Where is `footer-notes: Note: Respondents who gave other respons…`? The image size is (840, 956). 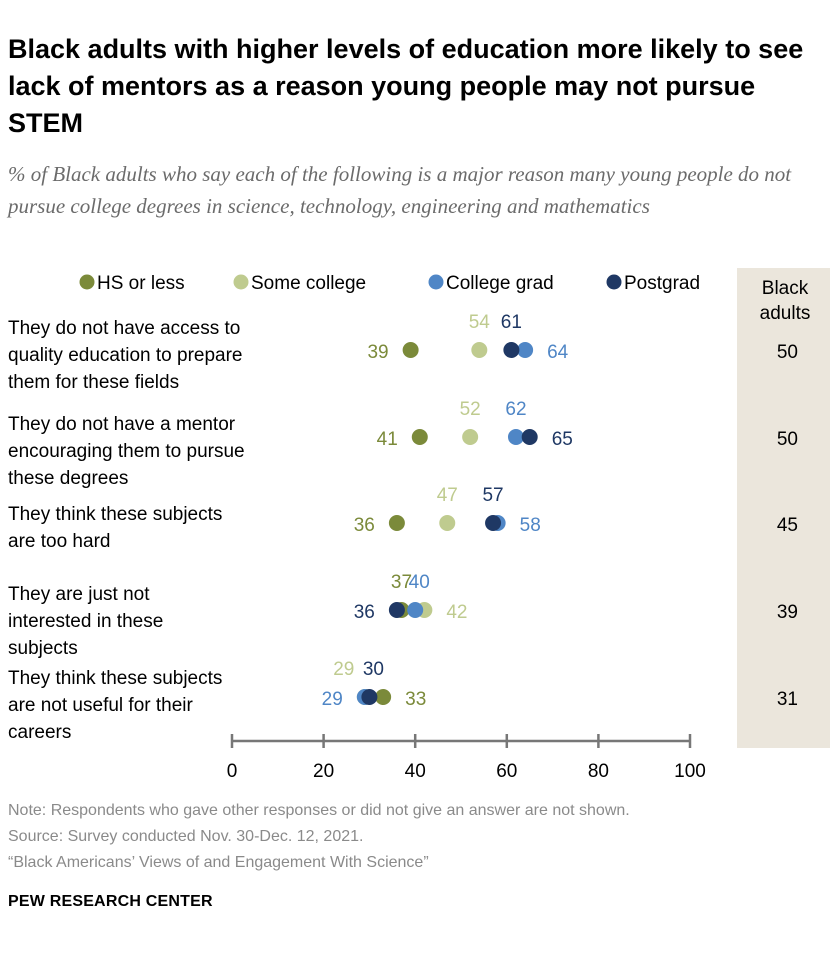 footer-notes: Note: Respondents who gave other respons… is located at coordinates (418, 837).